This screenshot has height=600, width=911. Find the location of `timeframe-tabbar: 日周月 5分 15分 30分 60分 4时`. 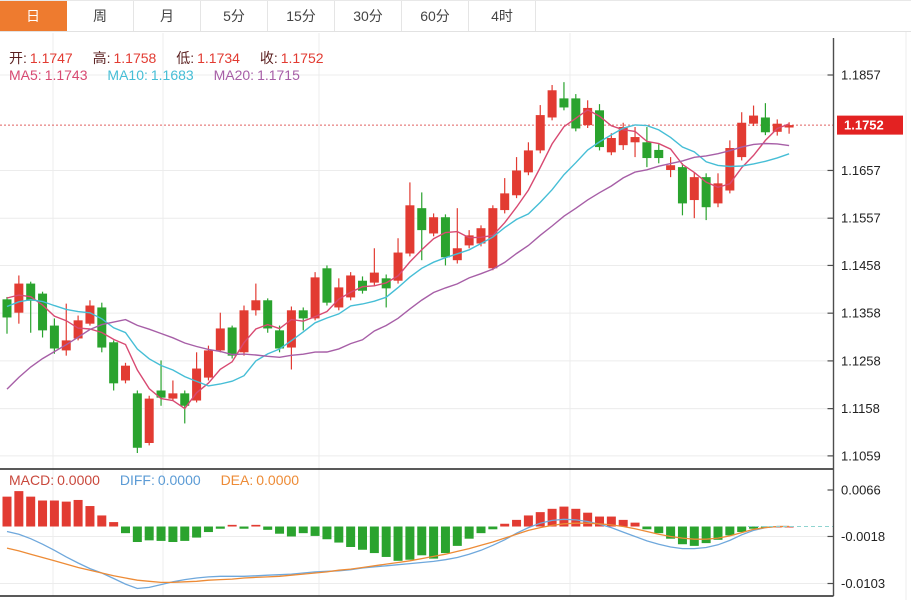

timeframe-tabbar: 日周月 5分 15分 30分 60分 4时 is located at coordinates (455, 16).